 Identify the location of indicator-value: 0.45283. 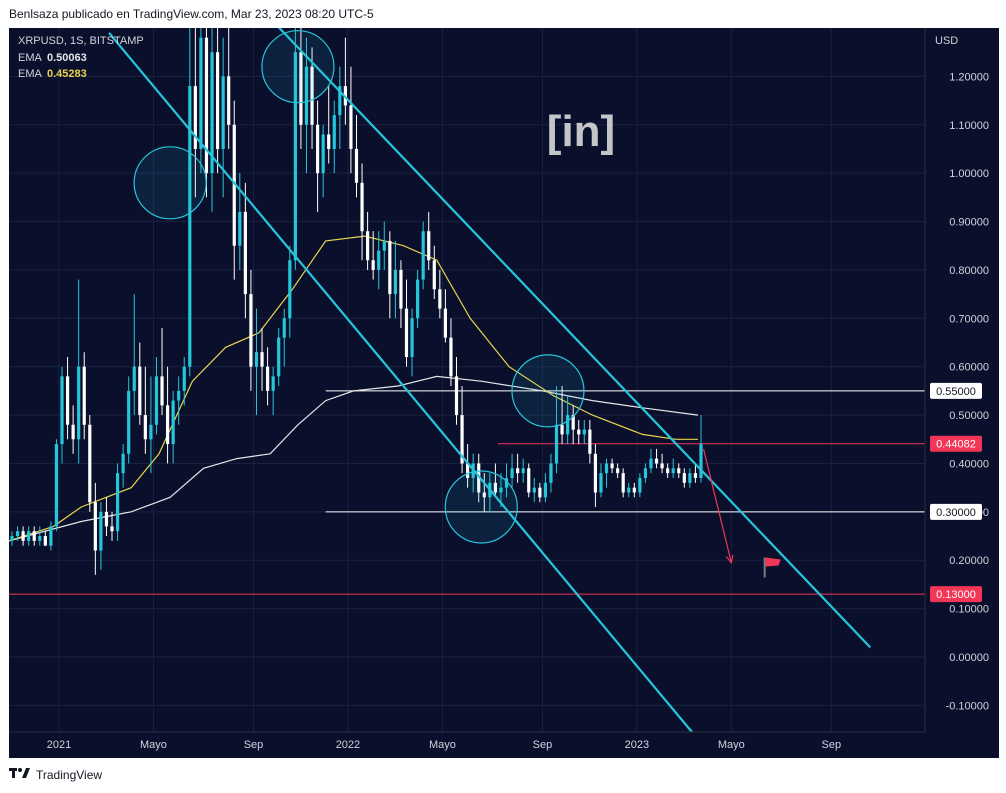
(67, 74).